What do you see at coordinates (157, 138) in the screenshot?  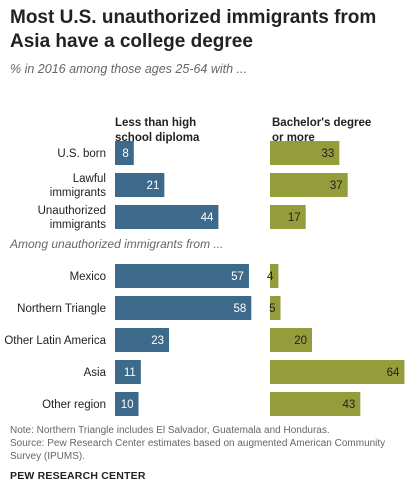 I see `column-header-line: school diploma` at bounding box center [157, 138].